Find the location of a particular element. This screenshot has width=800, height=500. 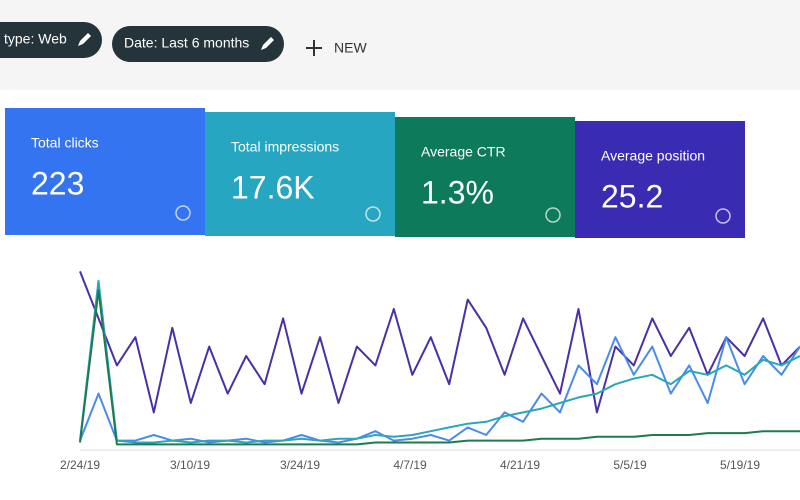

metric-value: 223 is located at coordinates (57, 183).